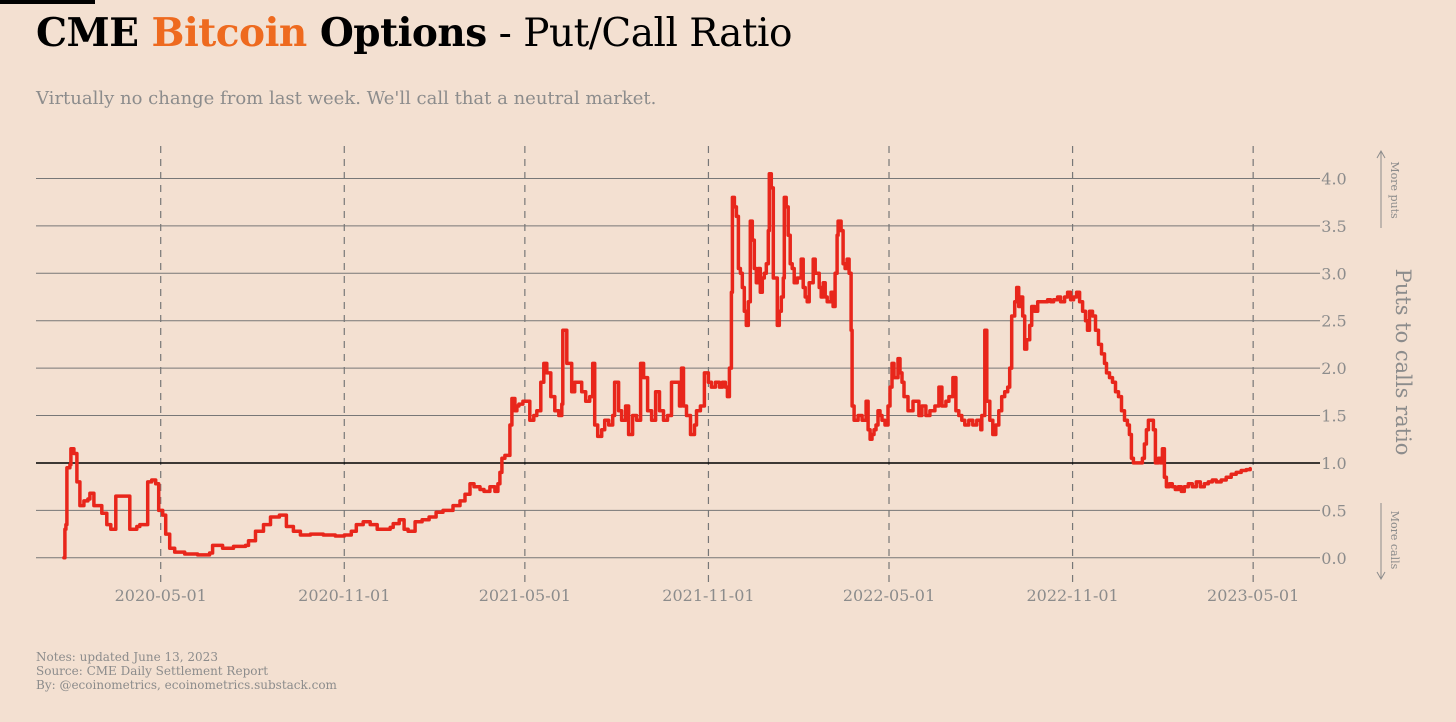  What do you see at coordinates (1072, 595) in the screenshot?
I see `x-tick-label: 2022-11-01` at bounding box center [1072, 595].